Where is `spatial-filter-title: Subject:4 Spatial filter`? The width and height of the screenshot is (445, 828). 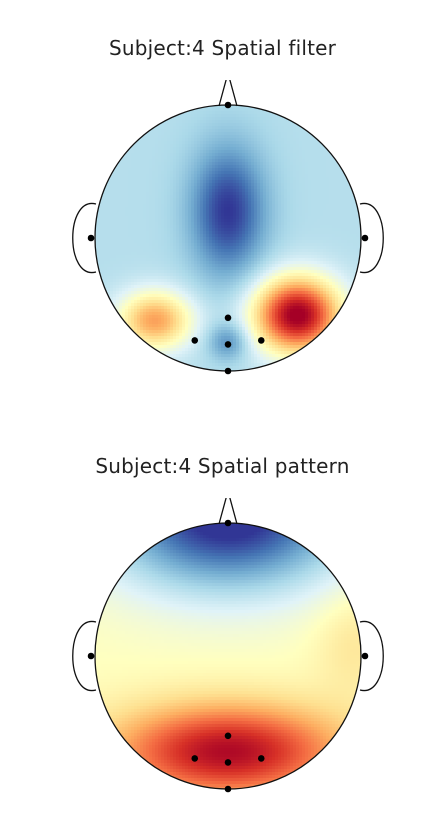 spatial-filter-title: Subject:4 Spatial filter is located at coordinates (222, 48).